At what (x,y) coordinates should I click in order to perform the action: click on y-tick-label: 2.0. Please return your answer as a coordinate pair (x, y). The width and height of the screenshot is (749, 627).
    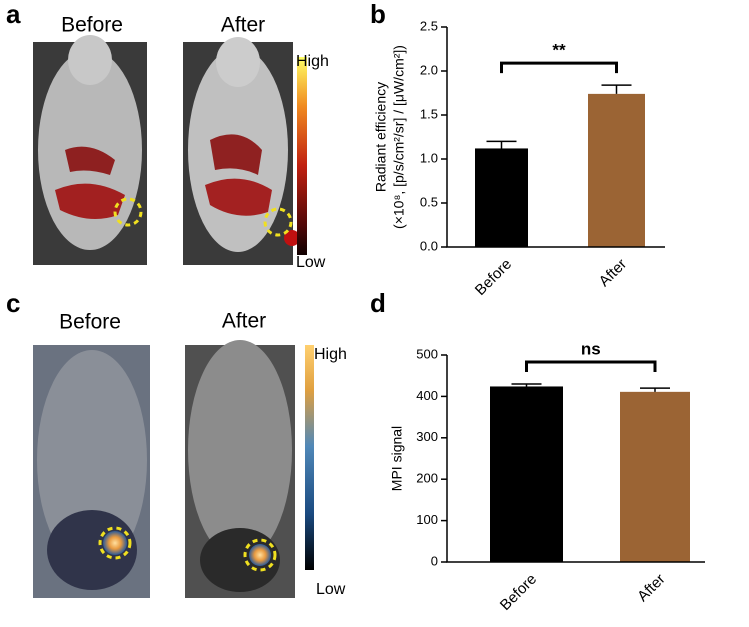
    Looking at the image, I should click on (429, 69).